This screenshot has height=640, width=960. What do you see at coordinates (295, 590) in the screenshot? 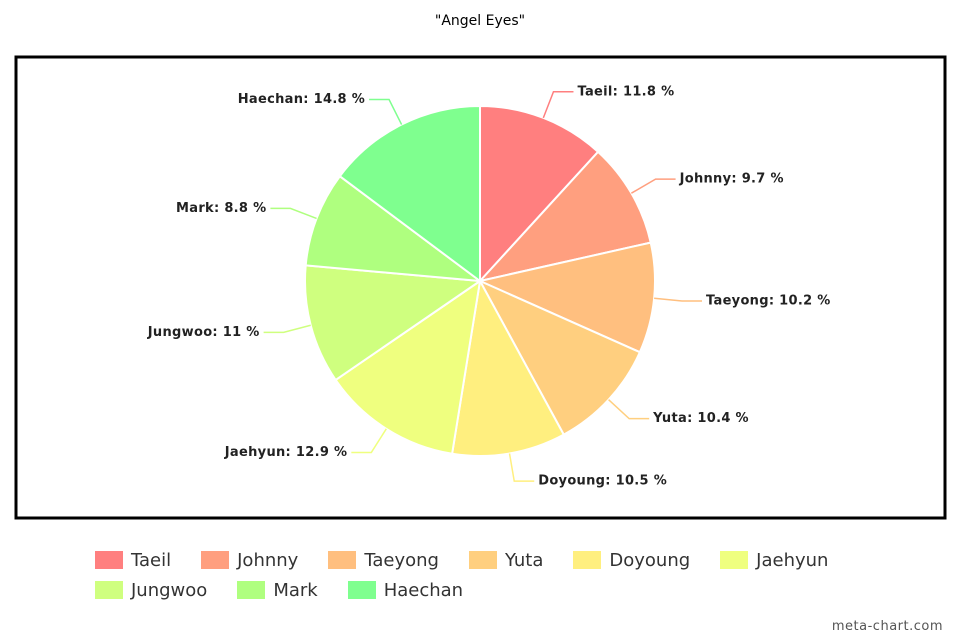
I see `legend-label: Mark` at bounding box center [295, 590].